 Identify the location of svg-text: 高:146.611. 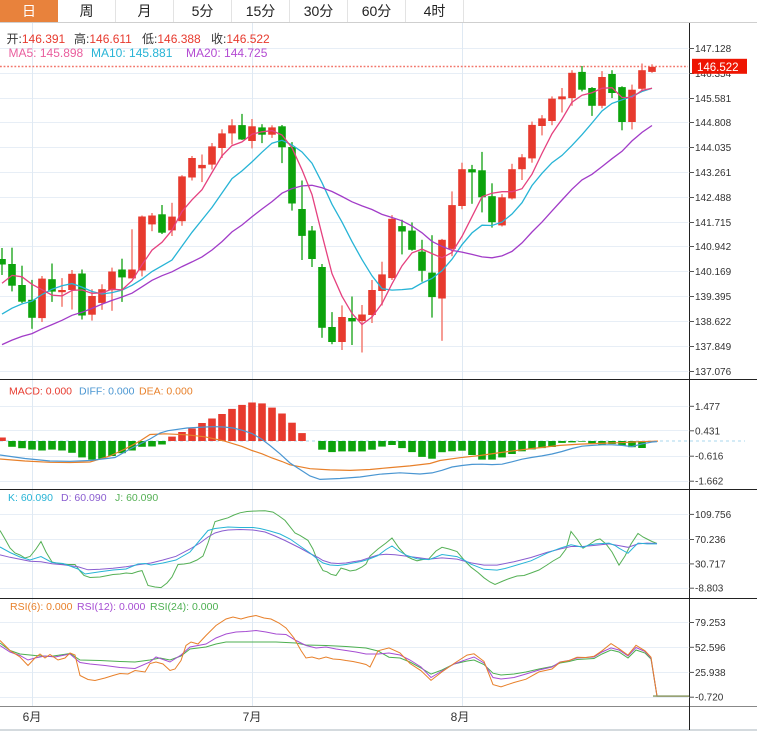
(103, 38).